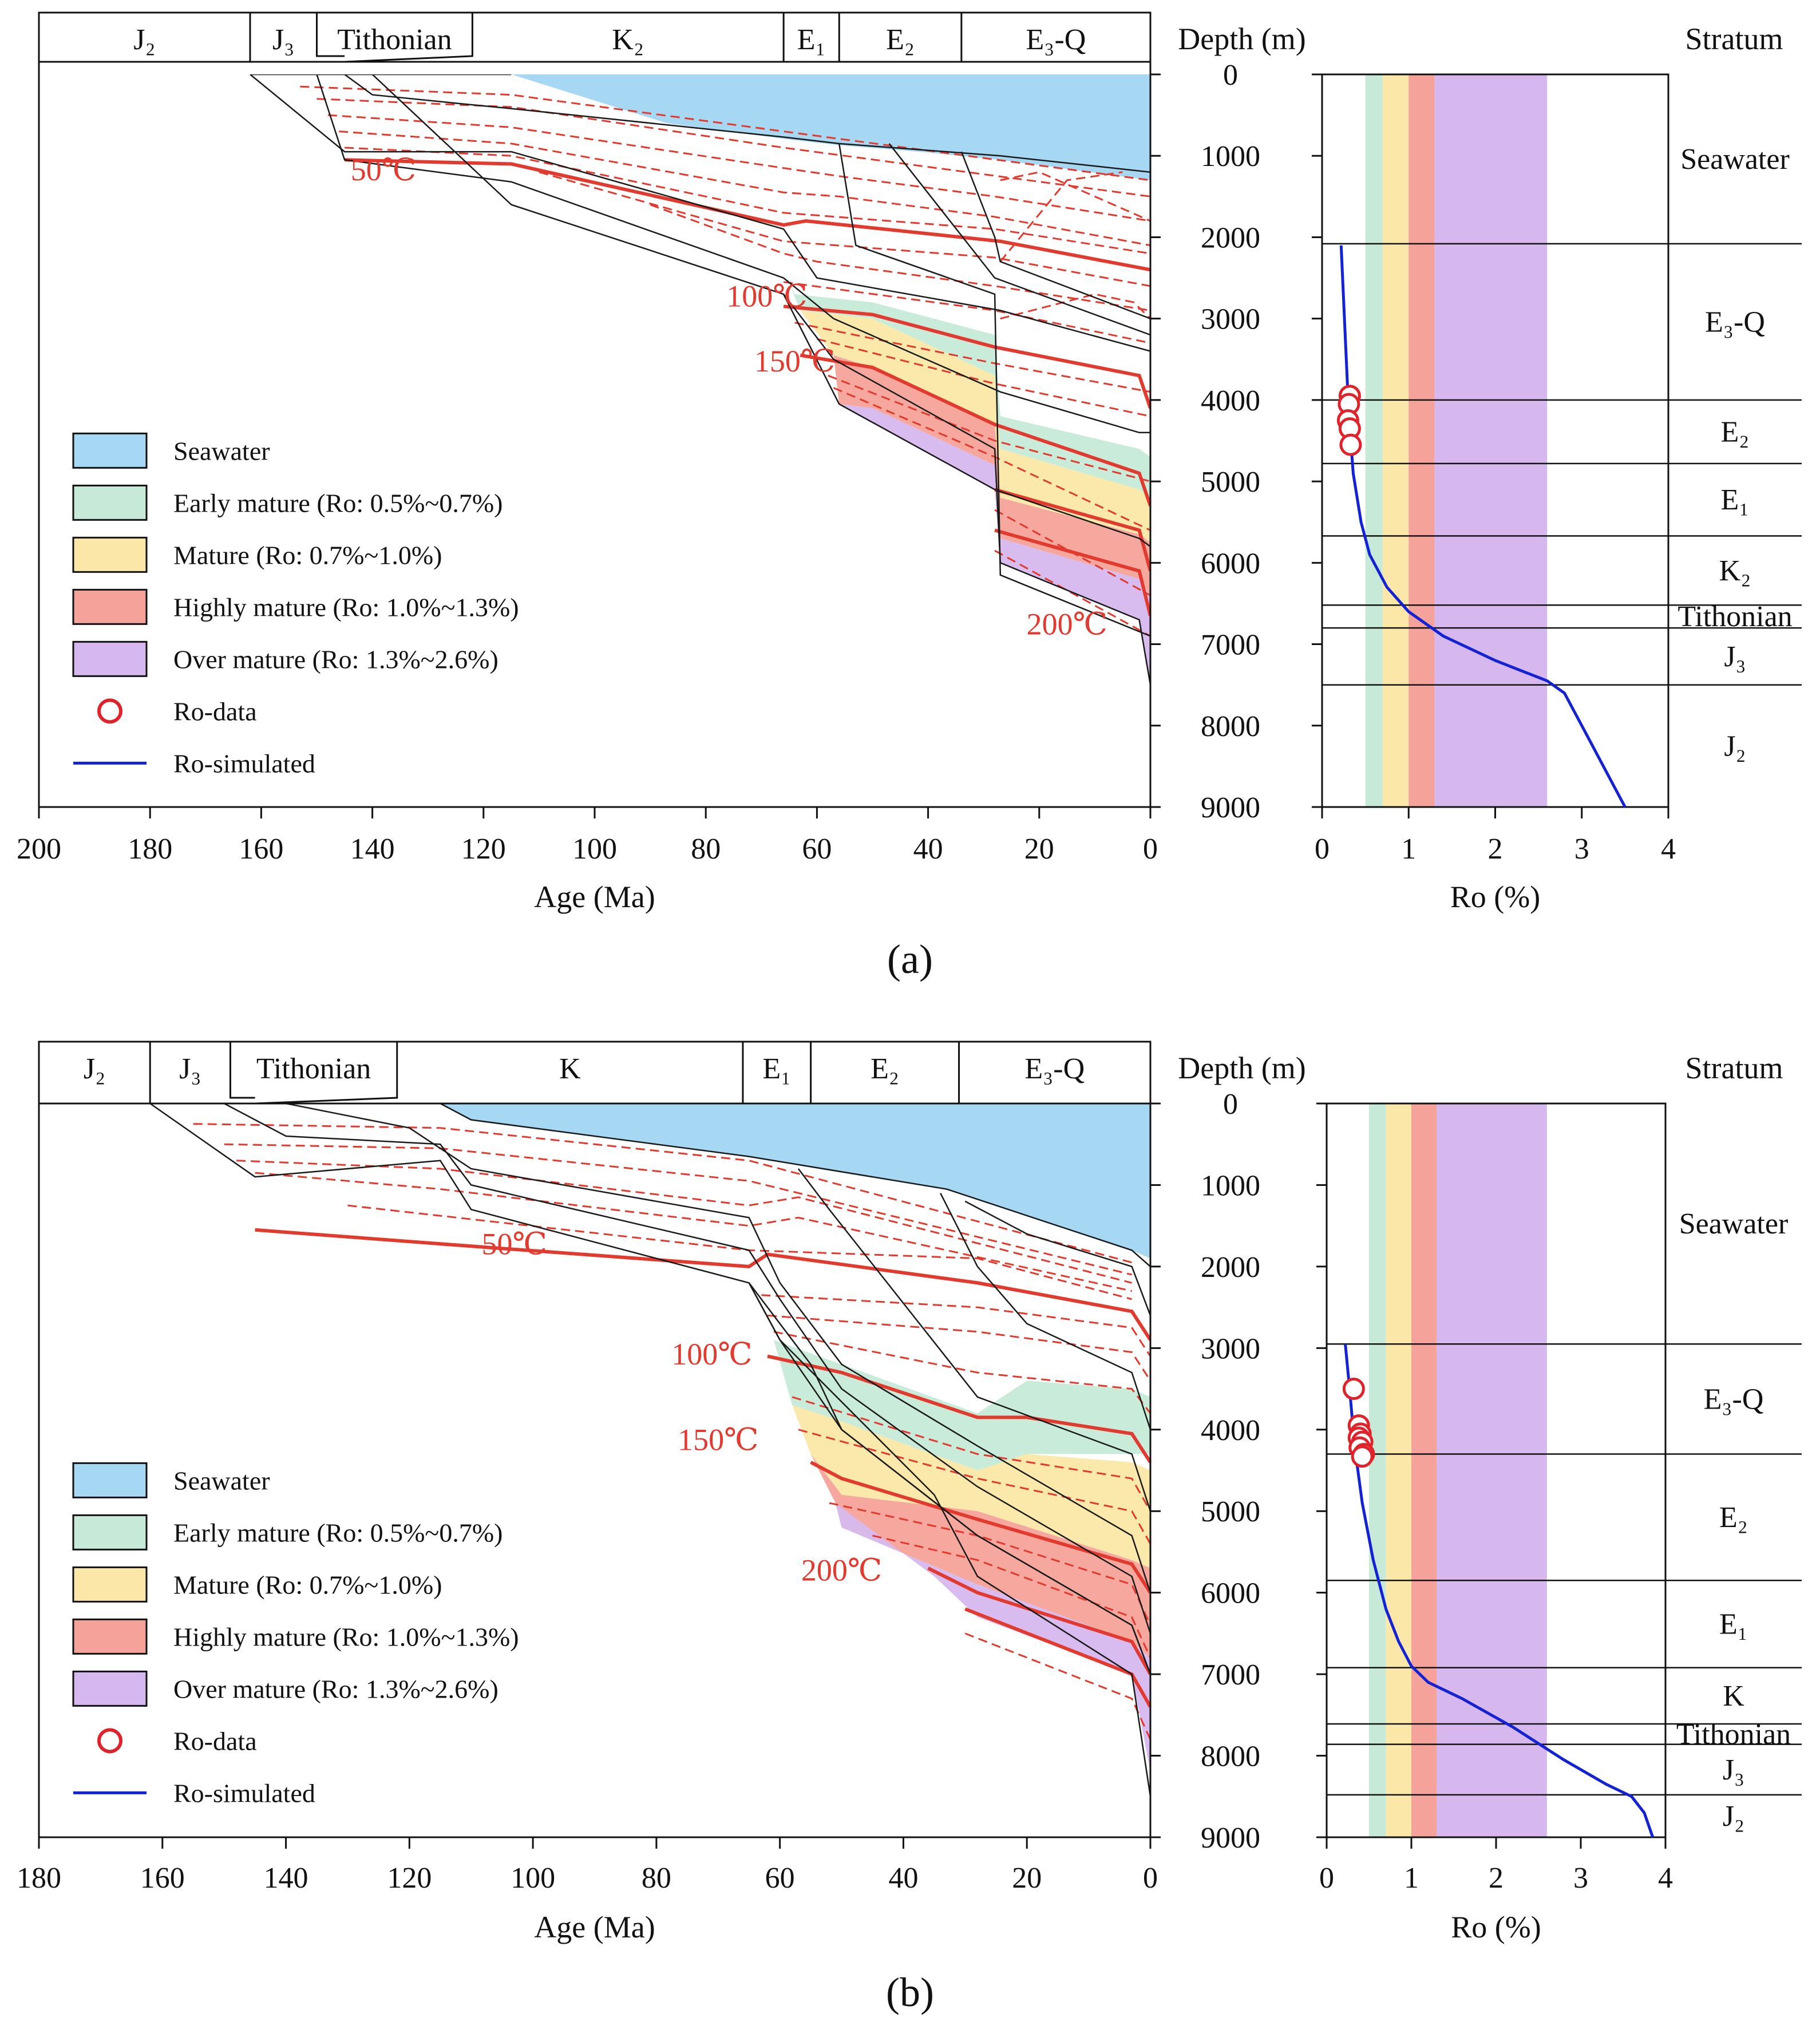 This screenshot has width=1820, height=2037. I want to click on ro-tick-label: 1, so click(1408, 849).